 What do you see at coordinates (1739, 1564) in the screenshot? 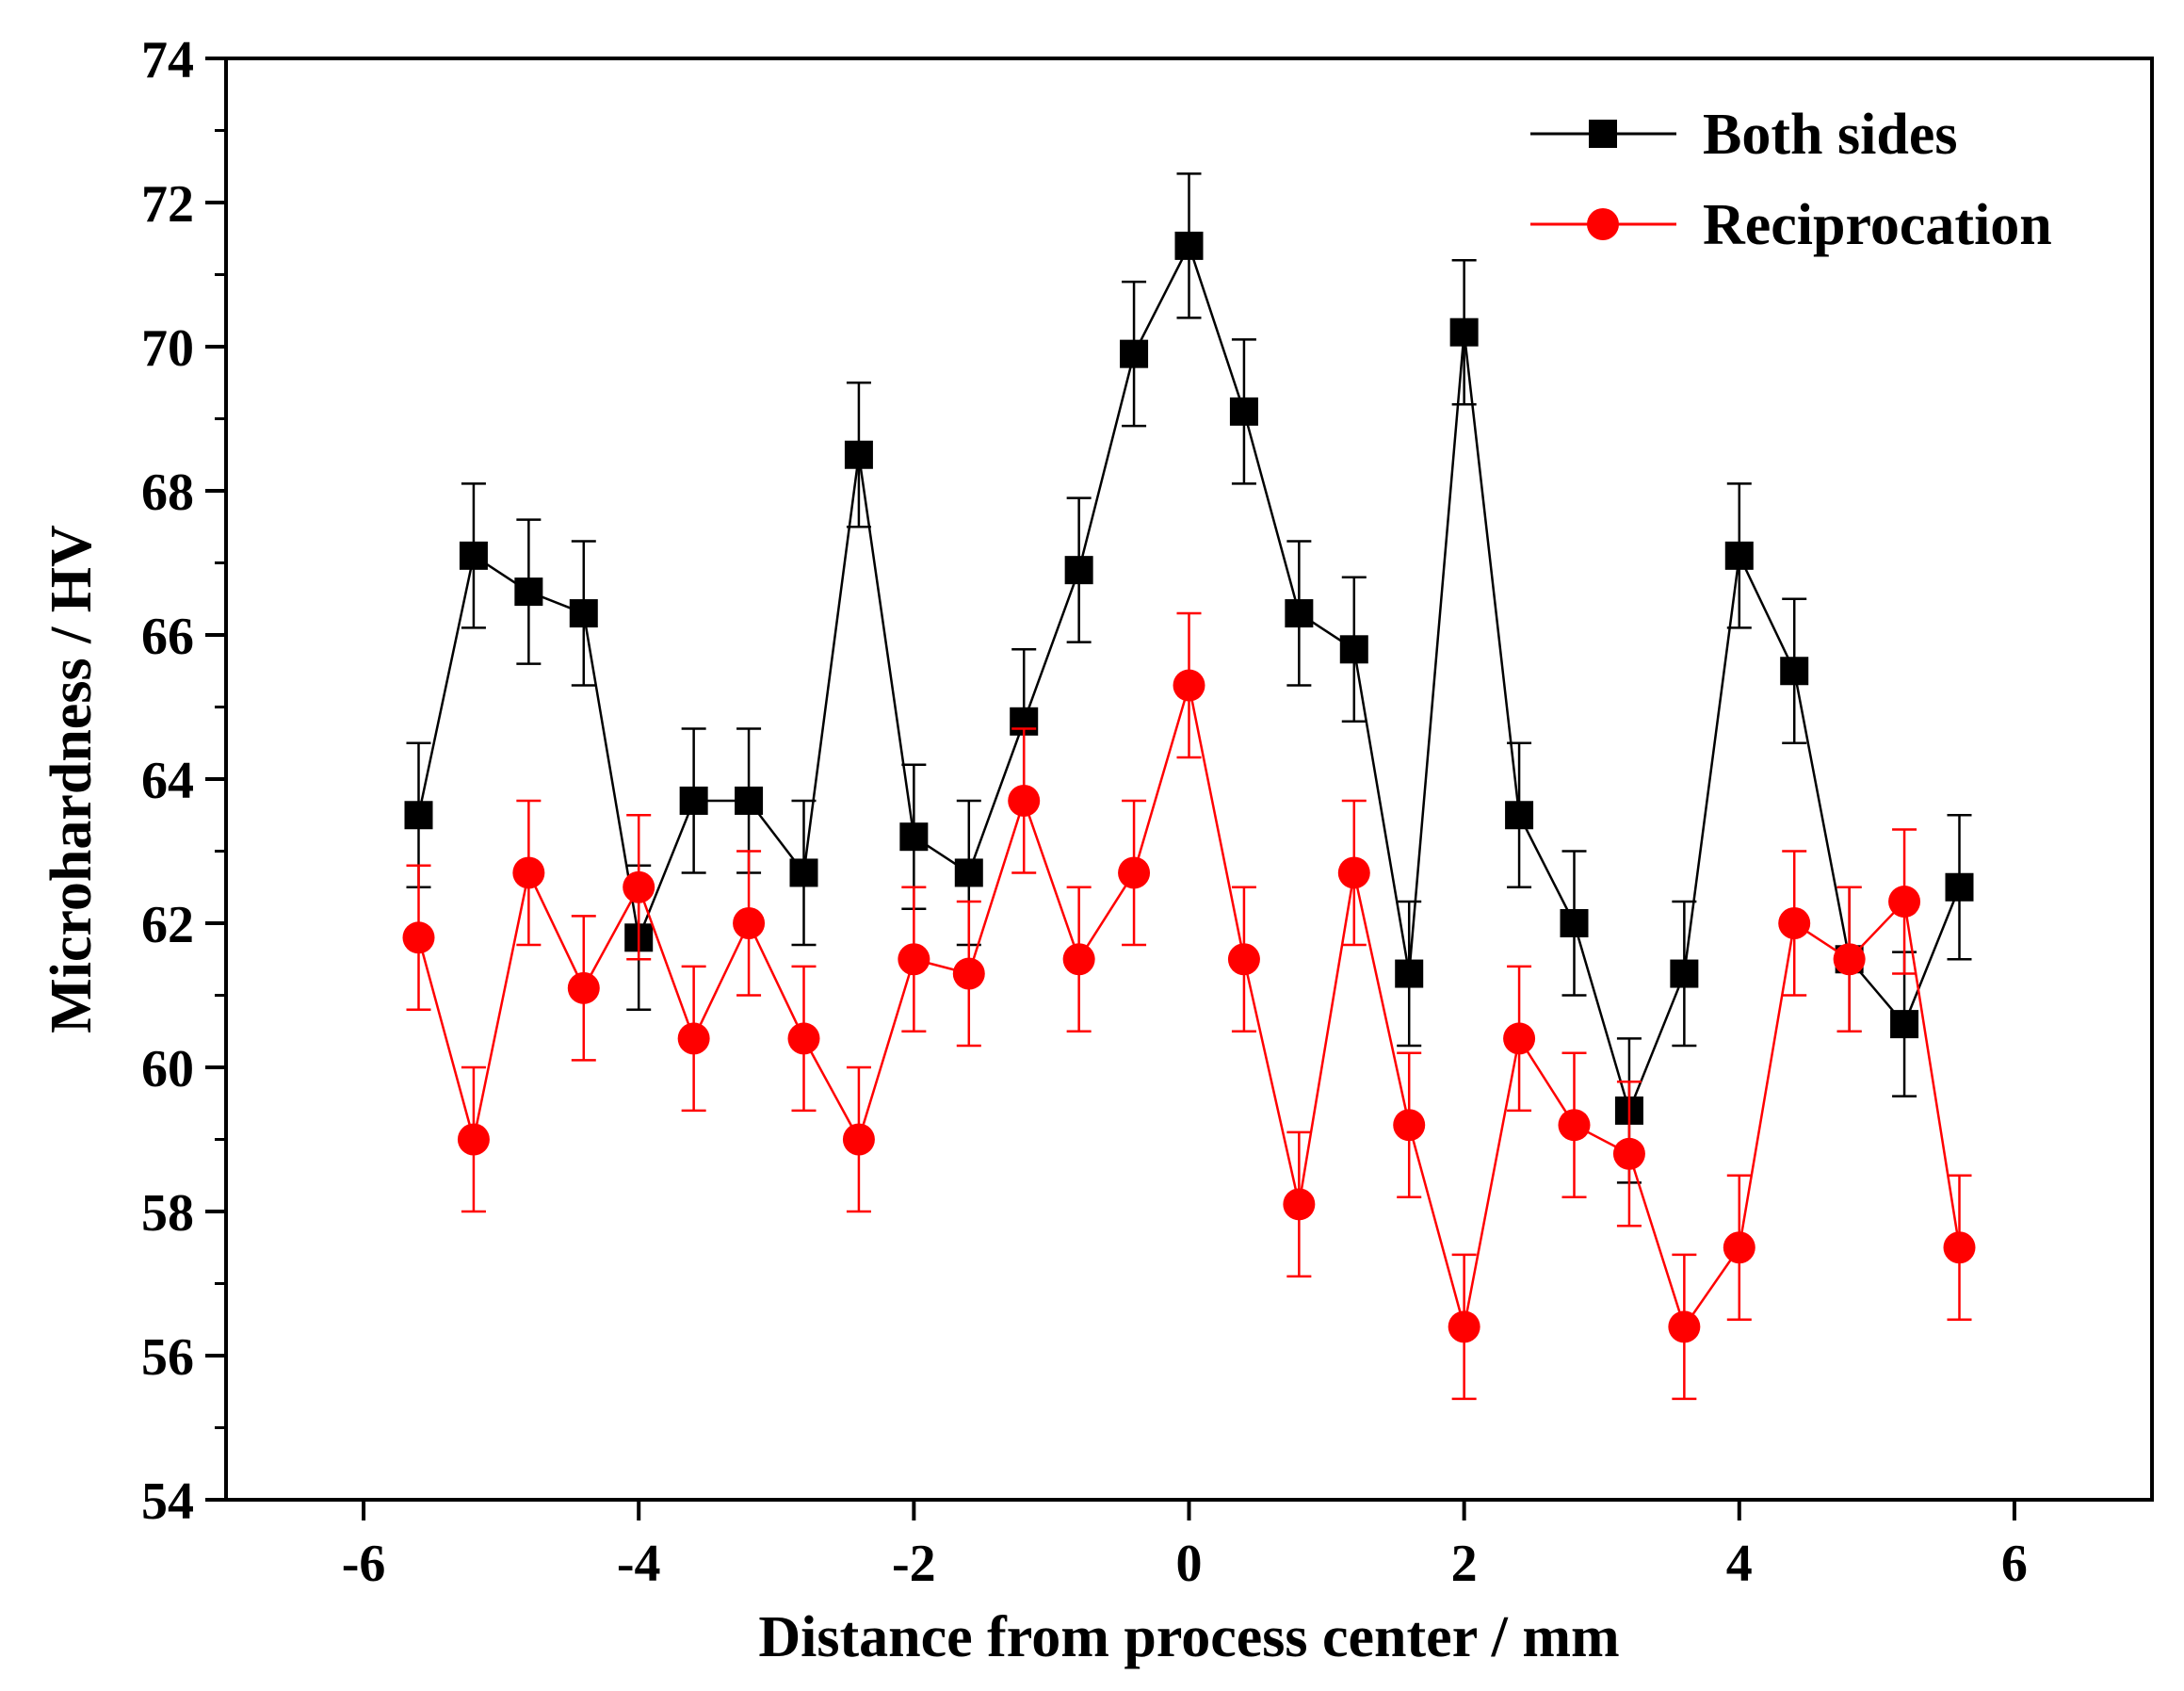
I see `x-tick-label: 4` at bounding box center [1739, 1564].